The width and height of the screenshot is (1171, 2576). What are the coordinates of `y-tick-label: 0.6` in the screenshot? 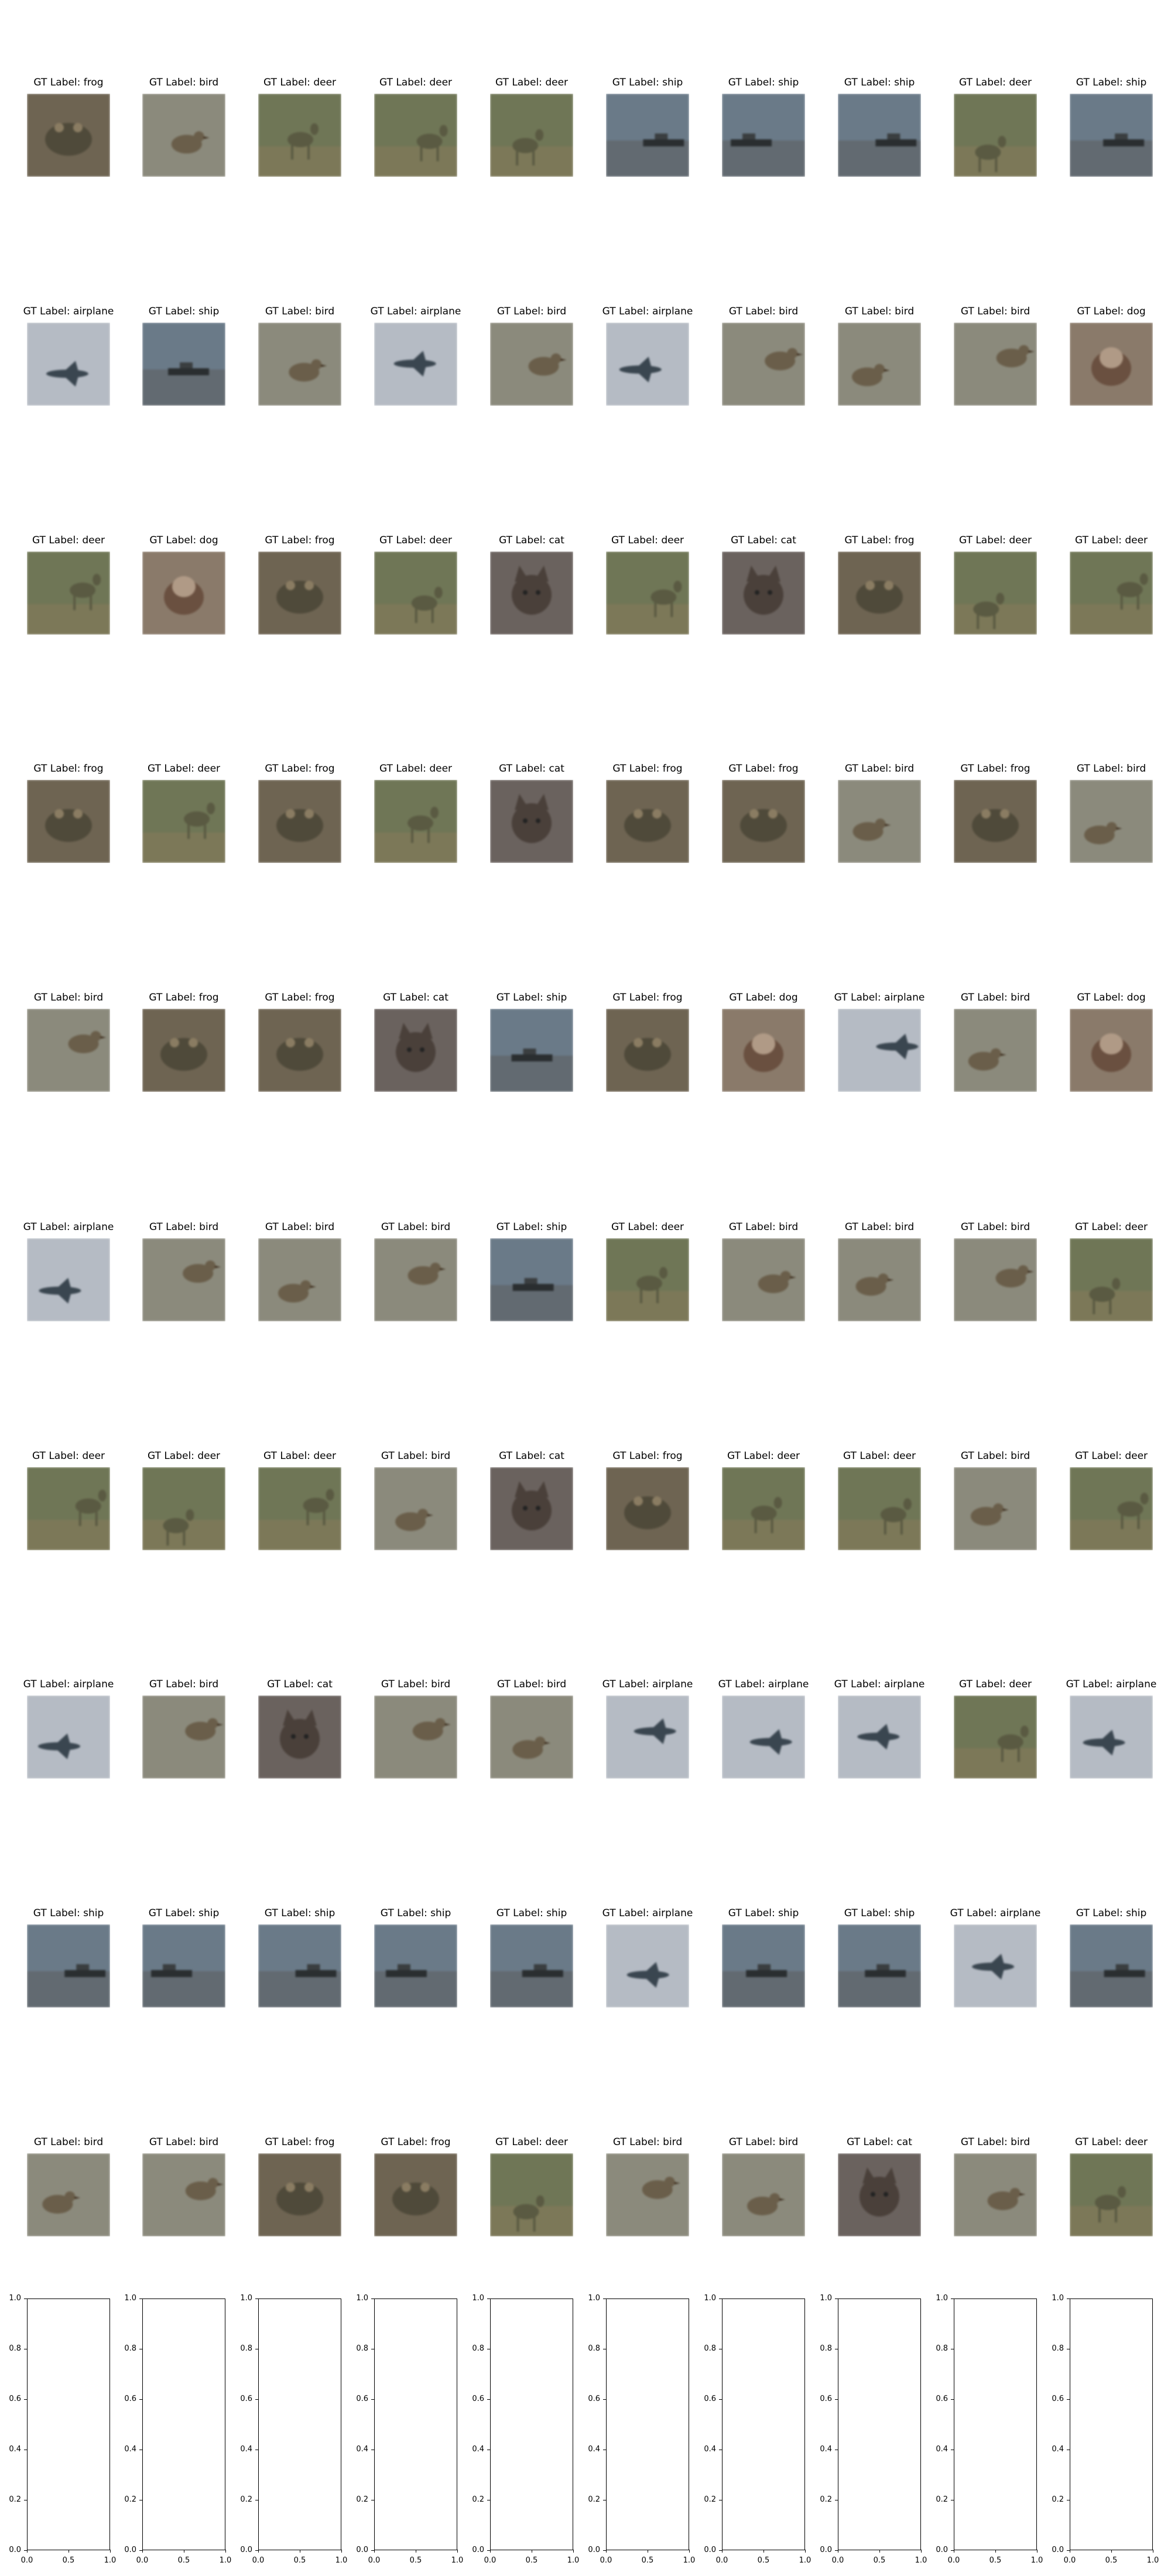 It's located at (15, 2399).